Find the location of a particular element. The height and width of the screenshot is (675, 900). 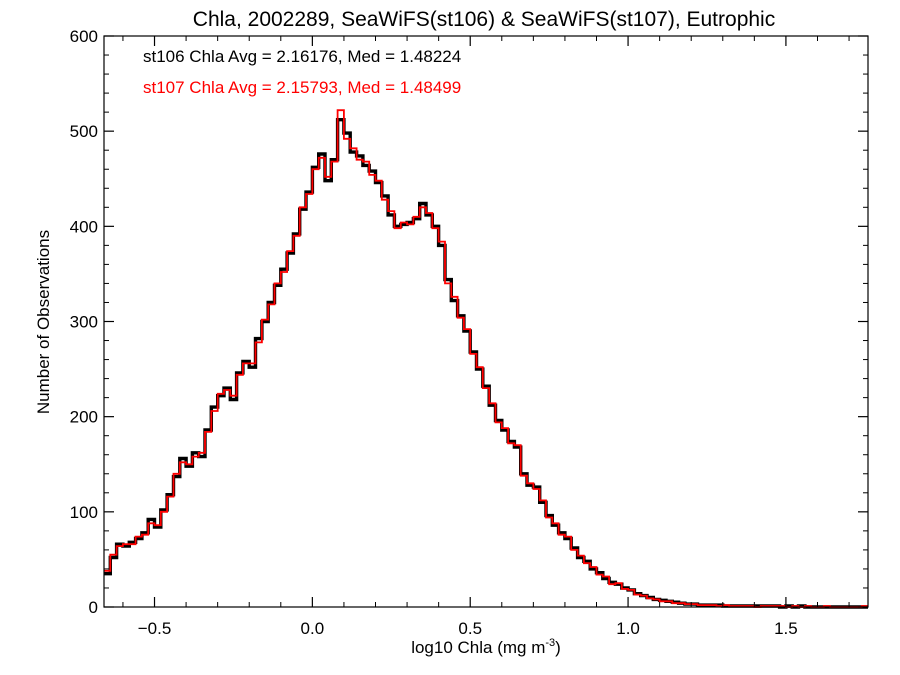

y-tick-label: 300 is located at coordinates (84, 322).